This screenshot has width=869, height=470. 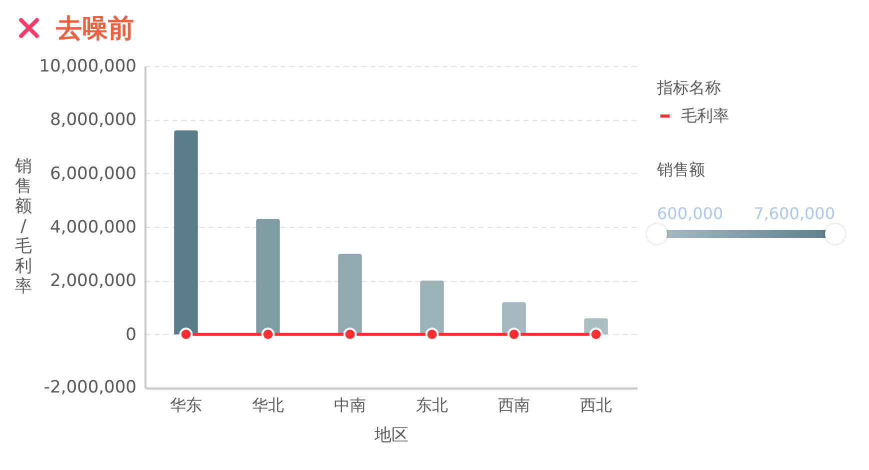 What do you see at coordinates (268, 405) in the screenshot?
I see `x-tick-label: 华北` at bounding box center [268, 405].